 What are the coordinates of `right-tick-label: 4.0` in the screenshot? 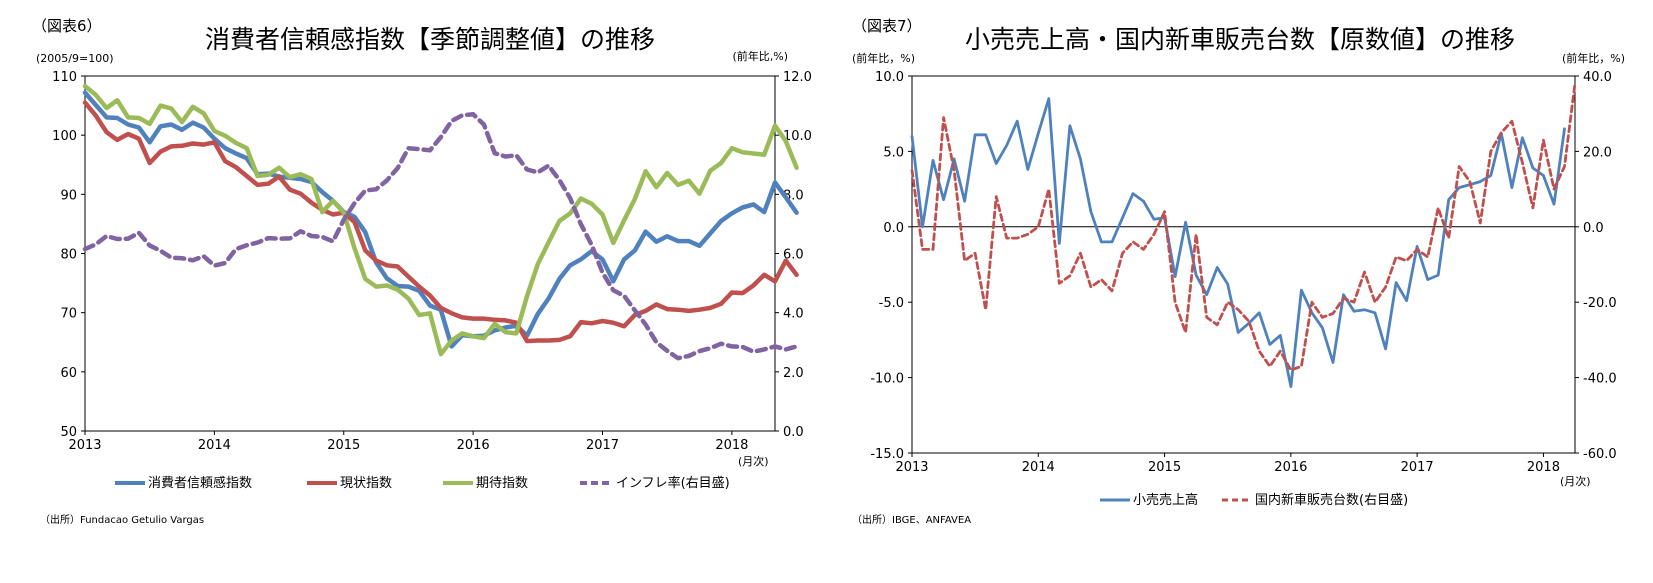 It's located at (793, 314).